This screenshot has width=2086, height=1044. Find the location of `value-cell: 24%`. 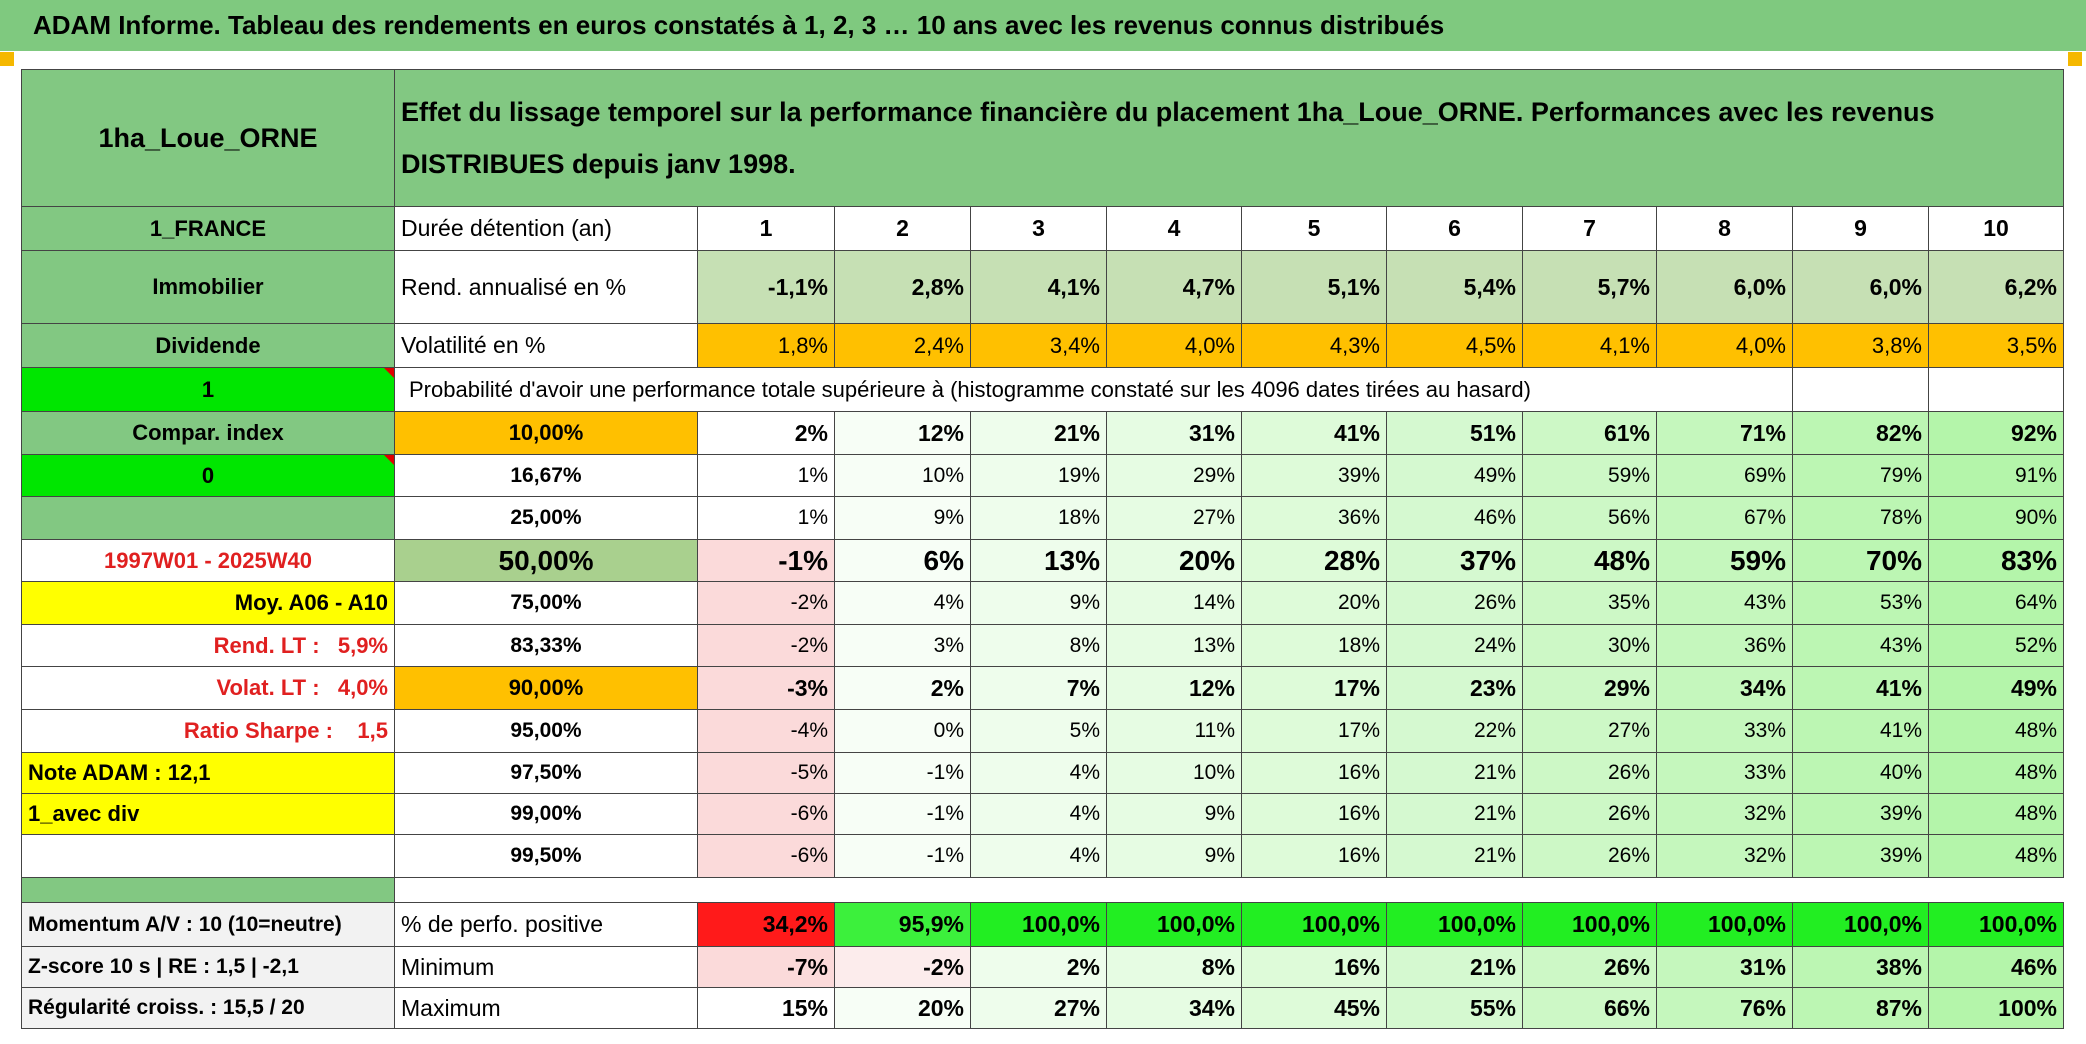

value-cell: 24% is located at coordinates (1454, 645).